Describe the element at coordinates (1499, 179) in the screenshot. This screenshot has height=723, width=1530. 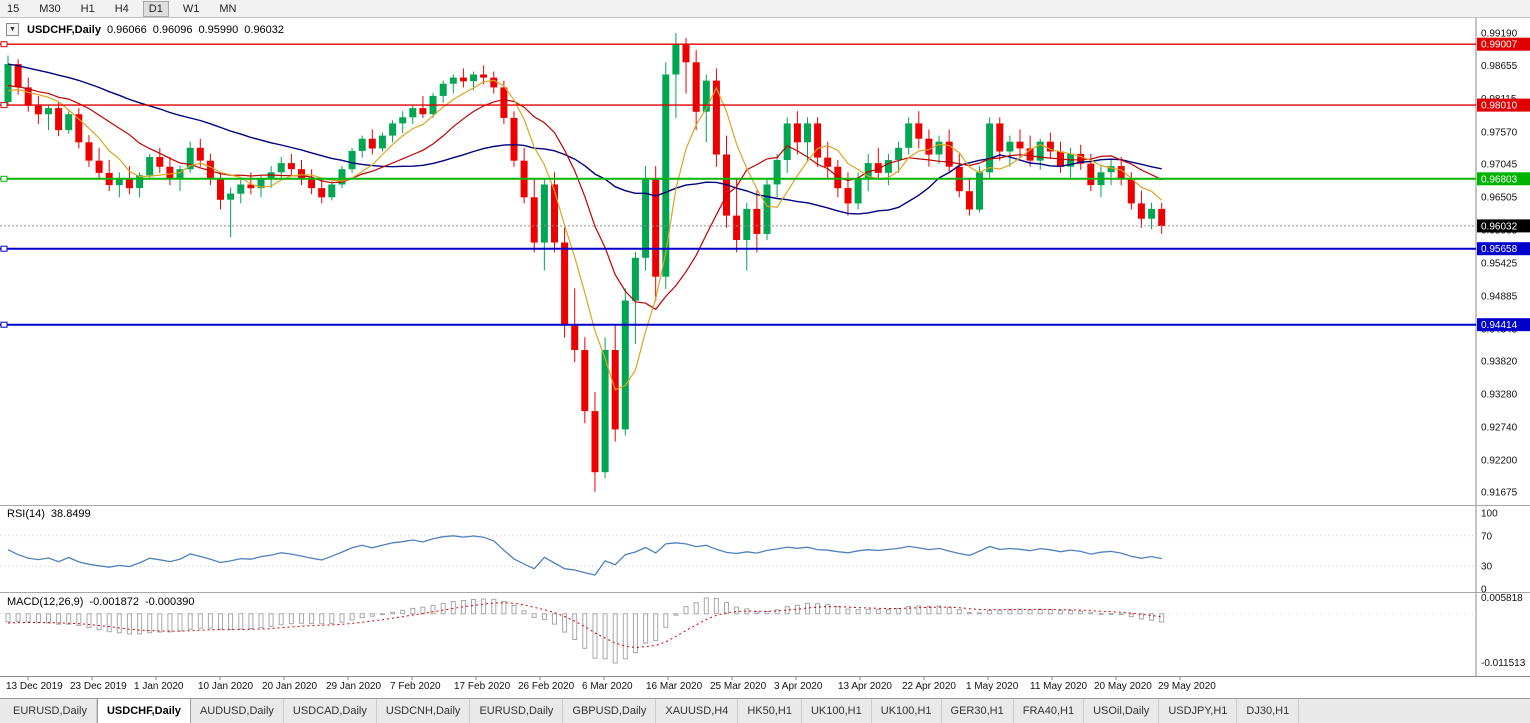
I see `price-level-badge-text: 0.96803` at that location.